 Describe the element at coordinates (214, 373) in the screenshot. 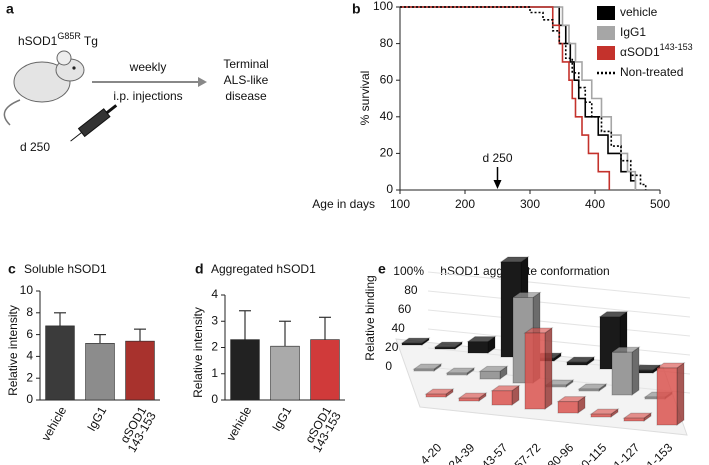

I see `y-tick-label: 1` at that location.